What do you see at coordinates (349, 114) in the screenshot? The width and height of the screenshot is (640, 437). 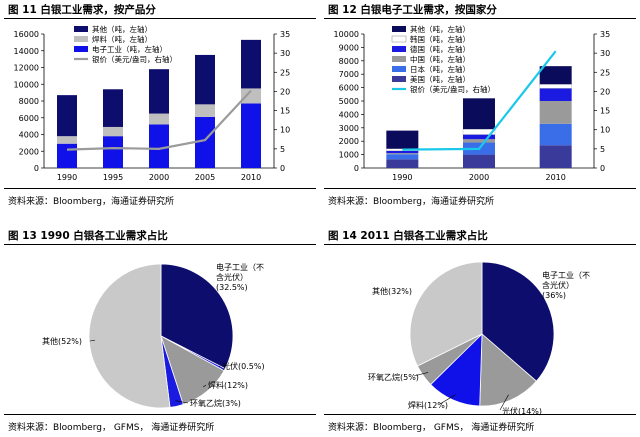 I see `y-tick-label: 4000` at bounding box center [349, 114].